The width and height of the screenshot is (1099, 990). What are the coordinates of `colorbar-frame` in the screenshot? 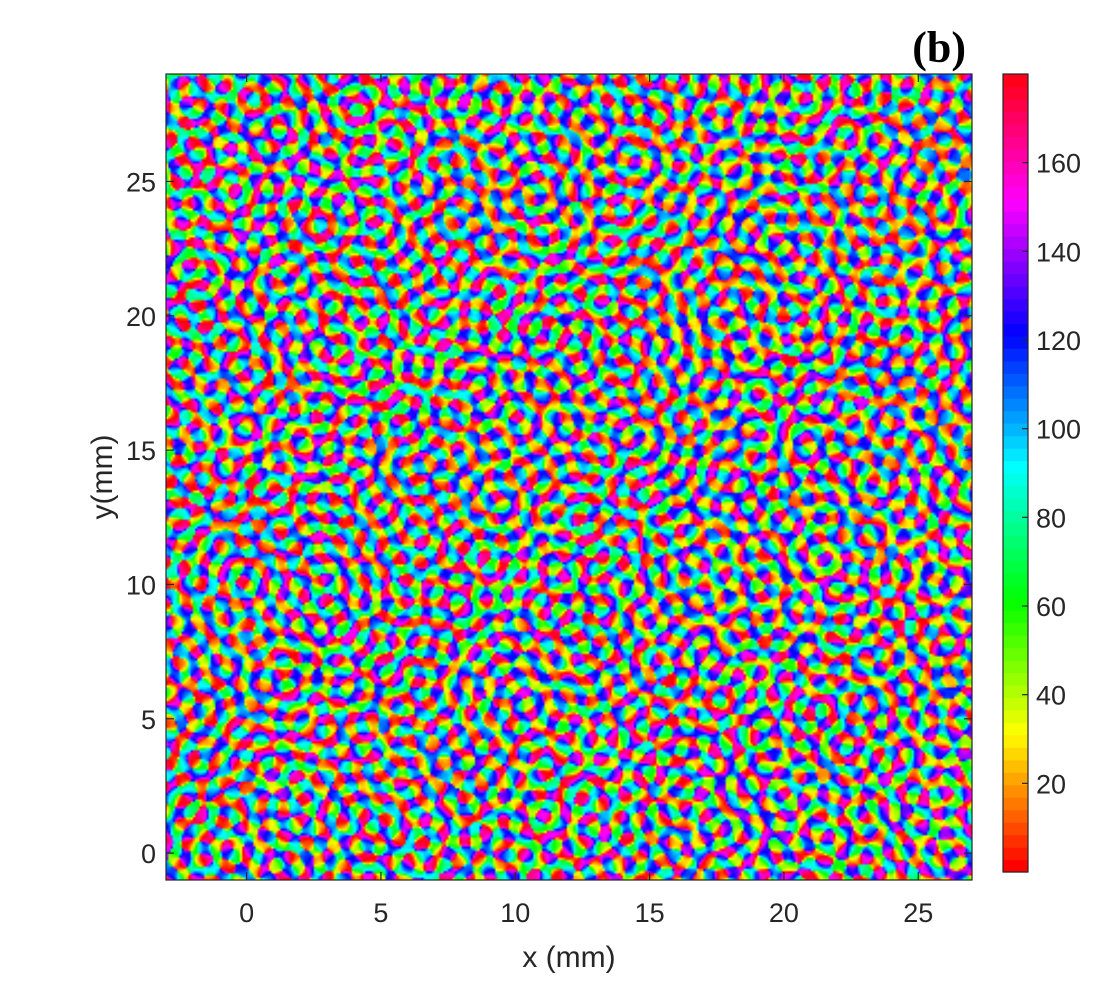 It's located at (1015, 473).